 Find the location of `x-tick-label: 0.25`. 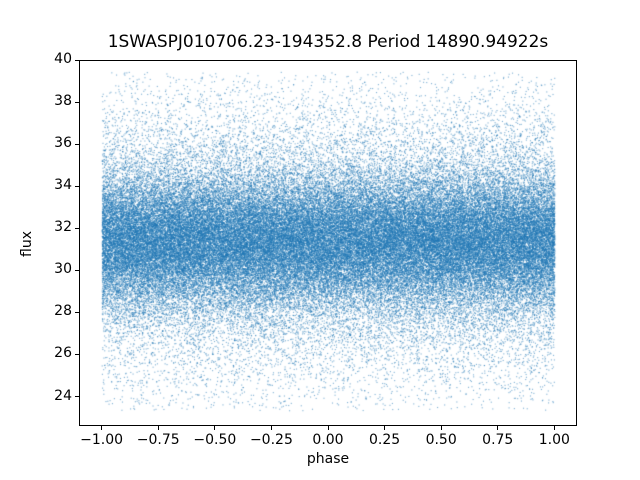

x-tick-label: 0.25 is located at coordinates (384, 440).